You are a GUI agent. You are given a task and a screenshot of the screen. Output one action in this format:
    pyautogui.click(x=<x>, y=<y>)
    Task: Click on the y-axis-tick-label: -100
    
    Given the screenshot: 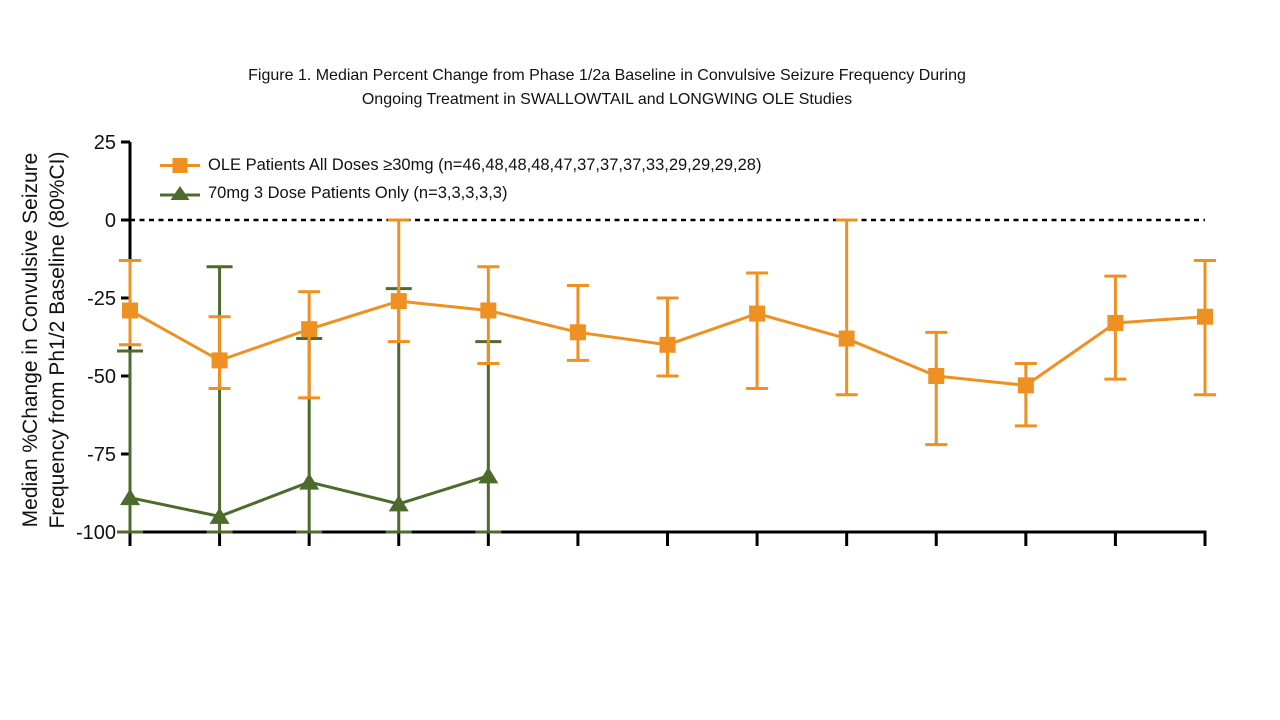 What is the action you would take?
    pyautogui.click(x=96, y=533)
    